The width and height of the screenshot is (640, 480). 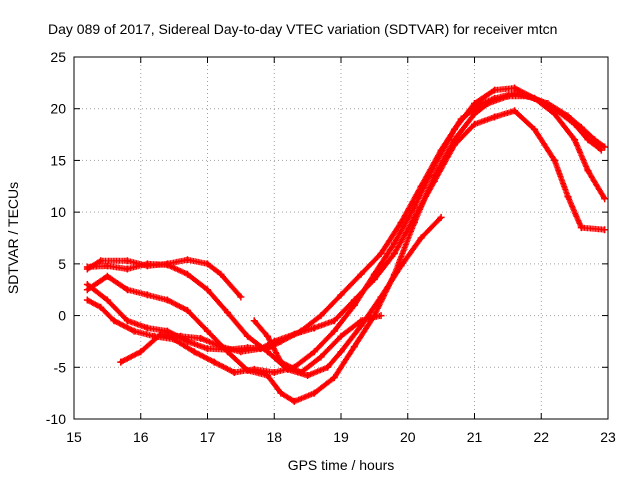 What do you see at coordinates (74, 437) in the screenshot?
I see `x-tick-label: 15` at bounding box center [74, 437].